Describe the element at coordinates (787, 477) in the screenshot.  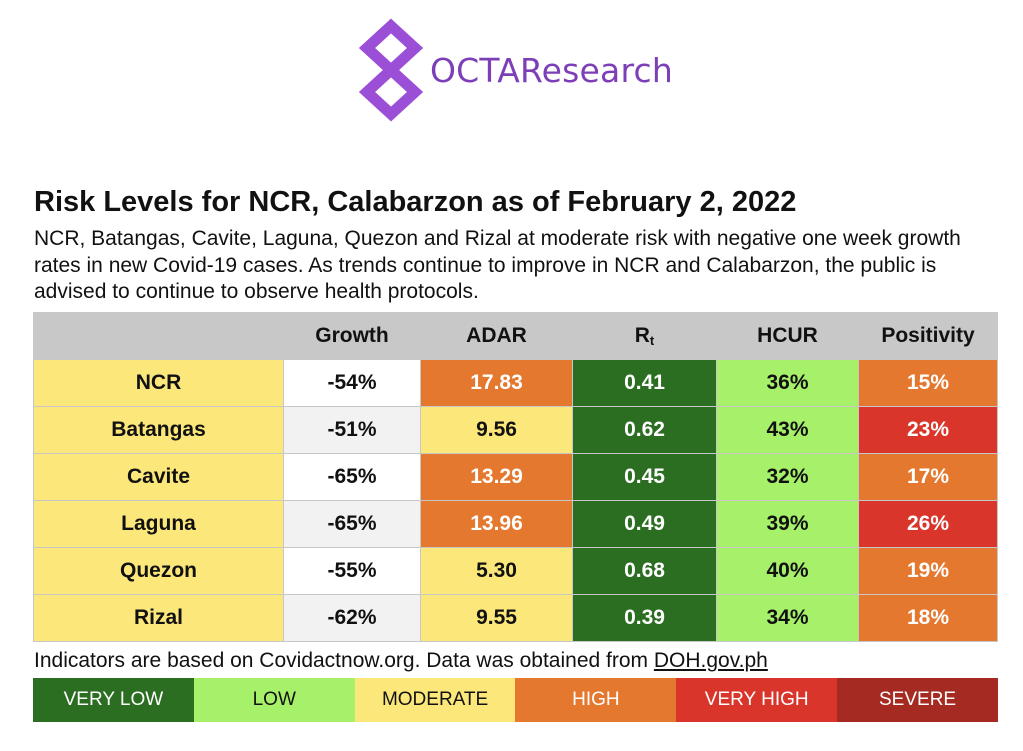
I see `hcur-cell: 32%` at that location.